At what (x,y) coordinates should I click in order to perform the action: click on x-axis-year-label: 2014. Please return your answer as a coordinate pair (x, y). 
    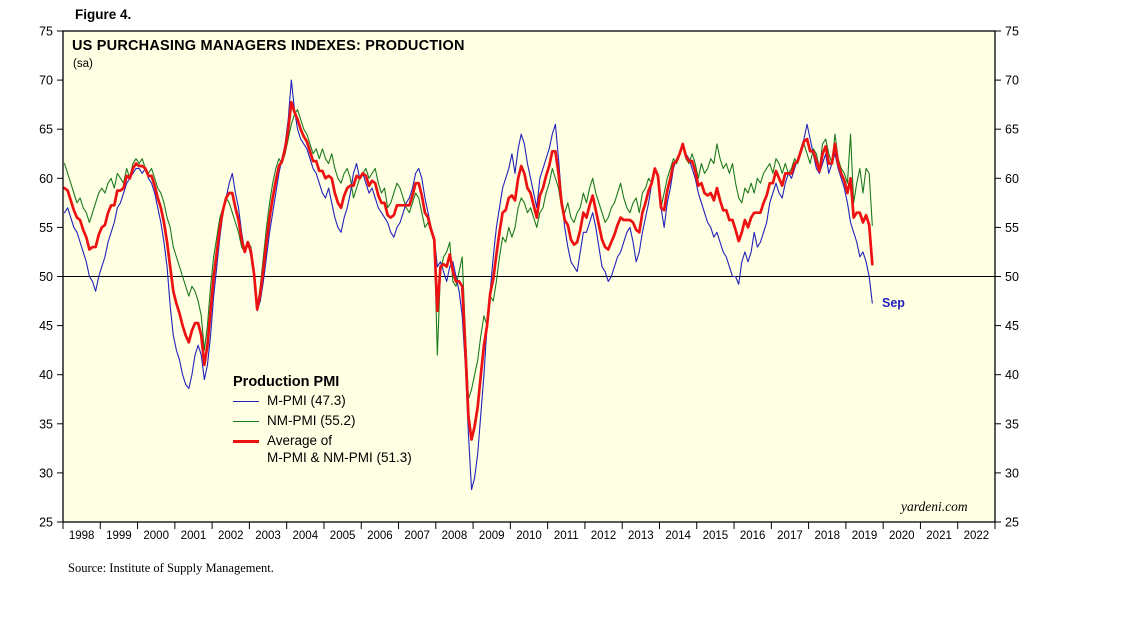
    Looking at the image, I should click on (678, 536).